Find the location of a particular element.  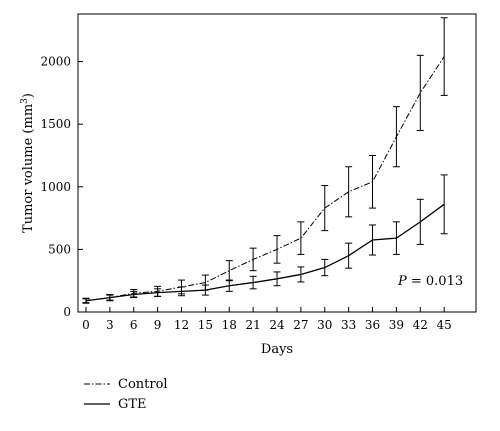

x-tick-label: 21 is located at coordinates (252, 325).